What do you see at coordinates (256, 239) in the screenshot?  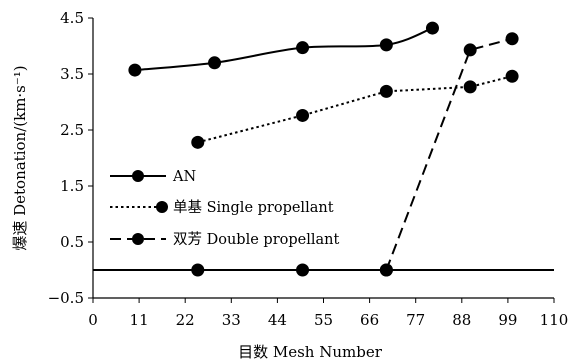 I see `legend-label-double-propellant: 双芳 Double propellant` at bounding box center [256, 239].